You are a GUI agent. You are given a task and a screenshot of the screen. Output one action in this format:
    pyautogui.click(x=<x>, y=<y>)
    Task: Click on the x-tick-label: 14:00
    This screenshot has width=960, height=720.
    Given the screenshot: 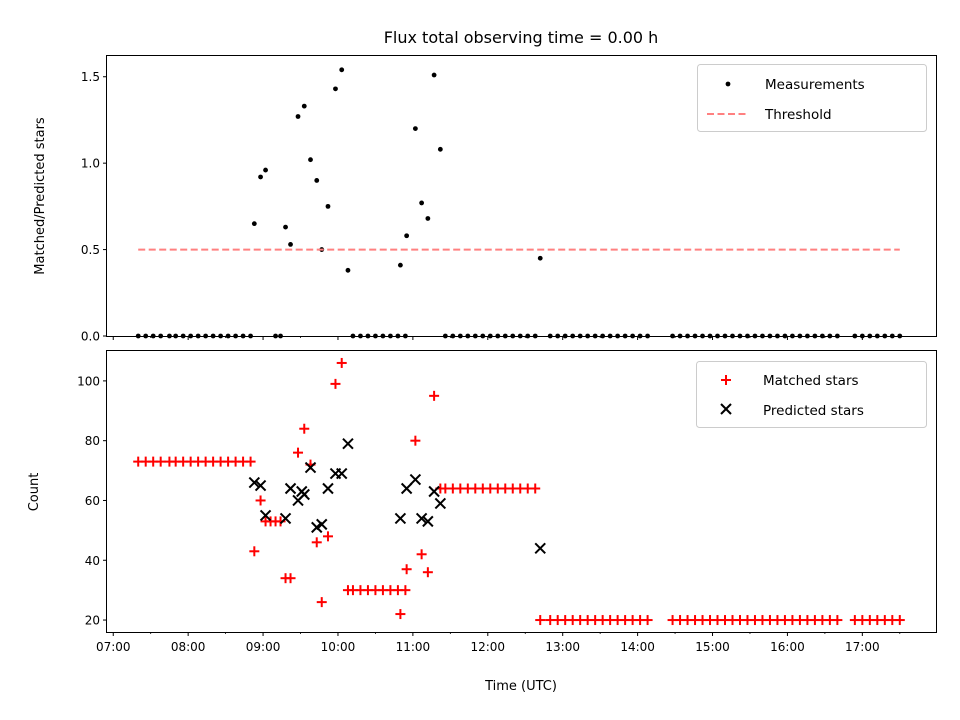 What is the action you would take?
    pyautogui.click(x=637, y=647)
    